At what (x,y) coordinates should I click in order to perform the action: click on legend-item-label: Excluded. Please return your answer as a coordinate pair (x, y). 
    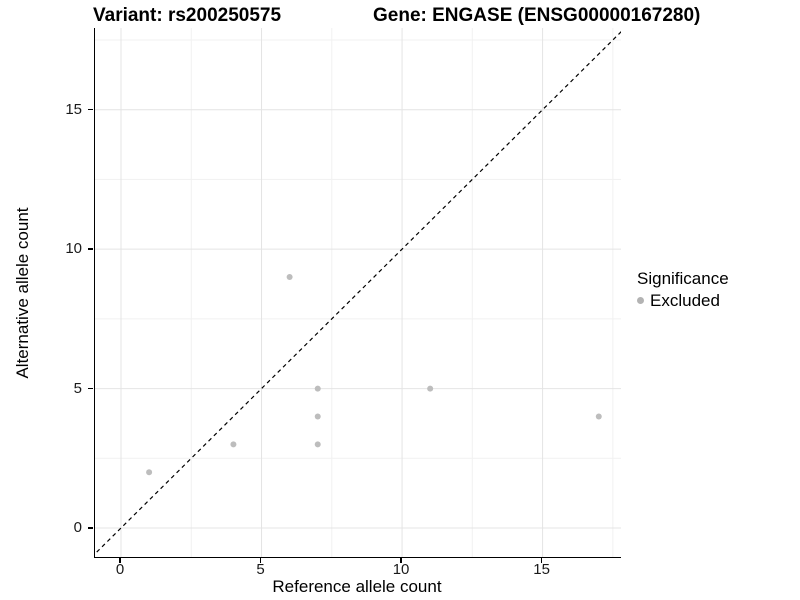
    Looking at the image, I should click on (685, 300).